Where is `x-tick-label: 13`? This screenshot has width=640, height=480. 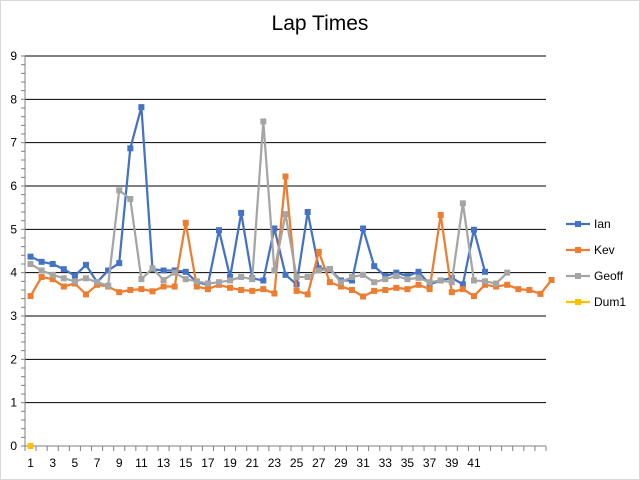 x-tick-label: 13 is located at coordinates (164, 463).